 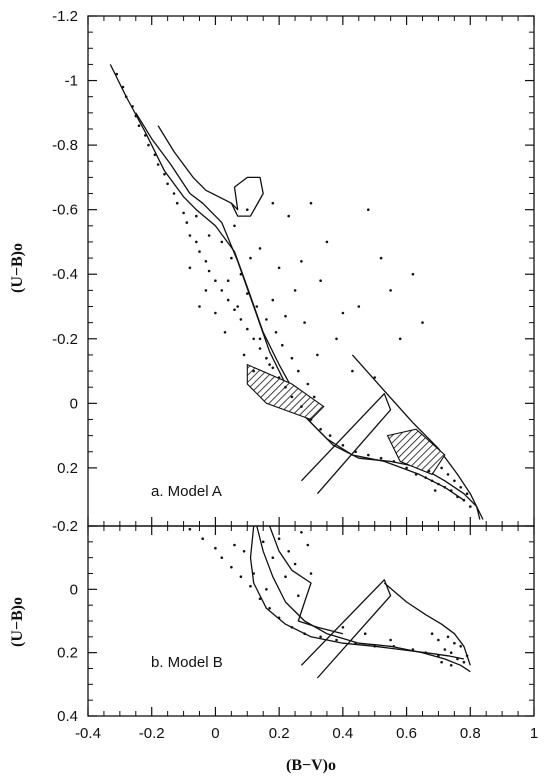 I want to click on panel-b-plot-area, so click(x=329, y=602).